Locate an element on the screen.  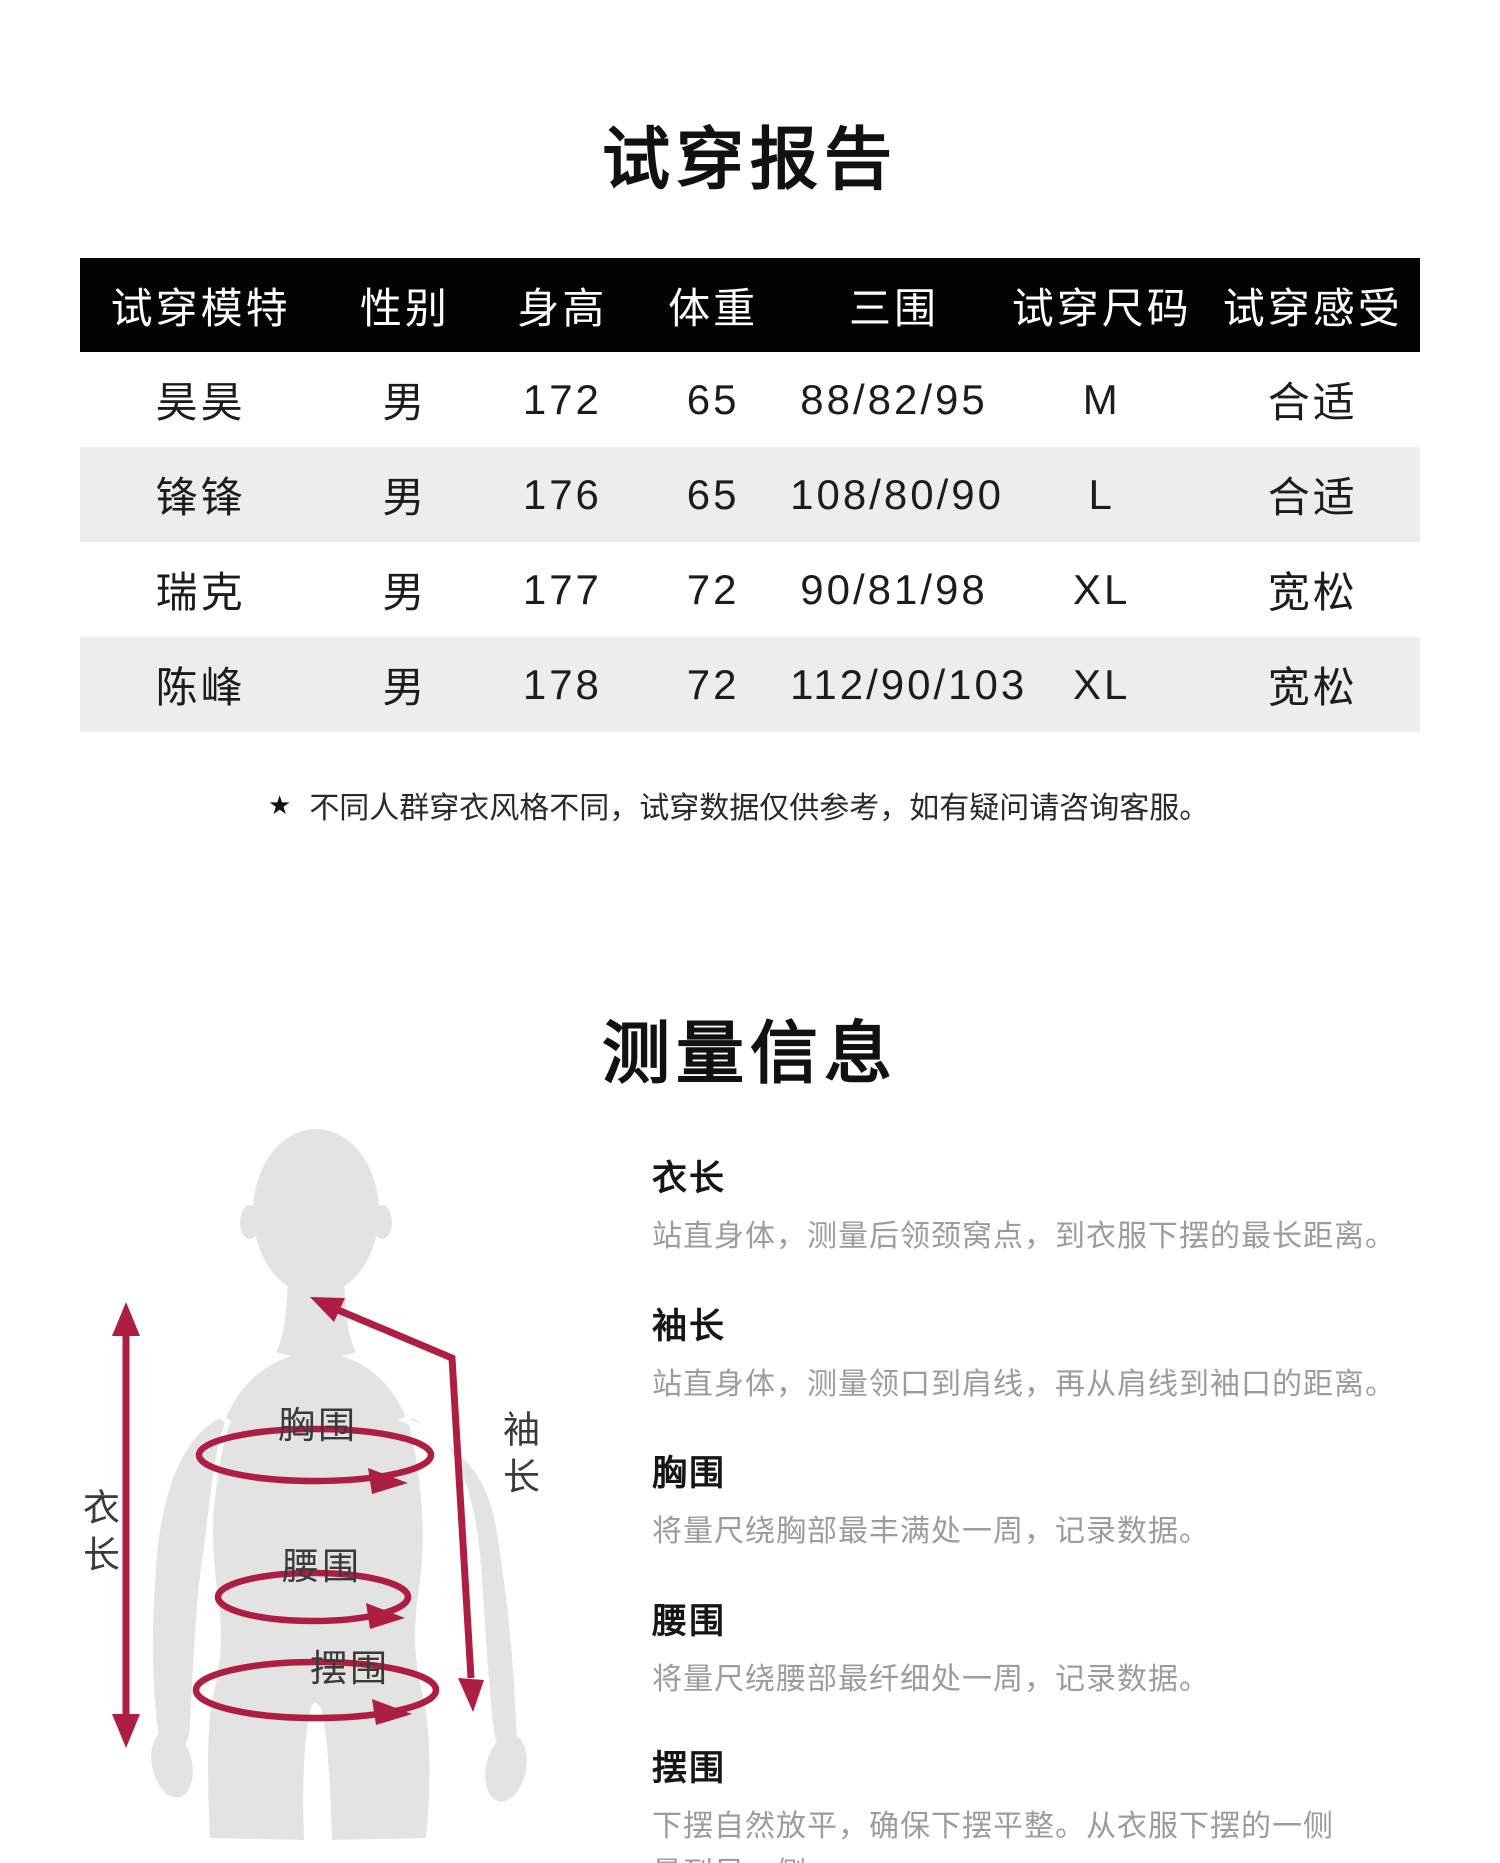
term-title: 袖长 is located at coordinates (689, 1326).